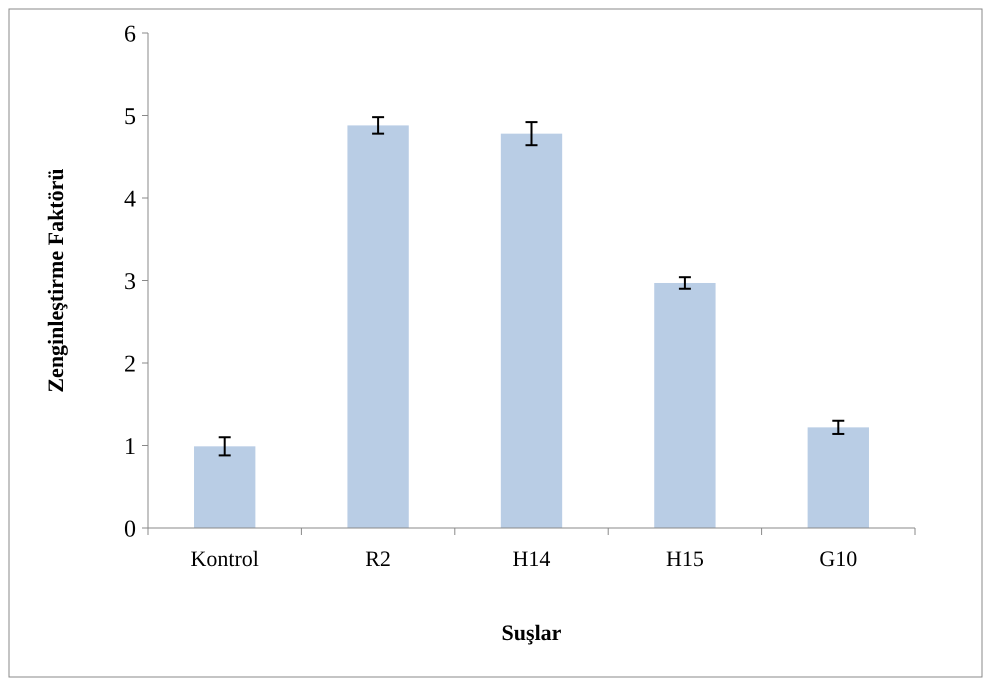 This screenshot has width=993, height=684. I want to click on x-tick-label: H14, so click(531, 558).